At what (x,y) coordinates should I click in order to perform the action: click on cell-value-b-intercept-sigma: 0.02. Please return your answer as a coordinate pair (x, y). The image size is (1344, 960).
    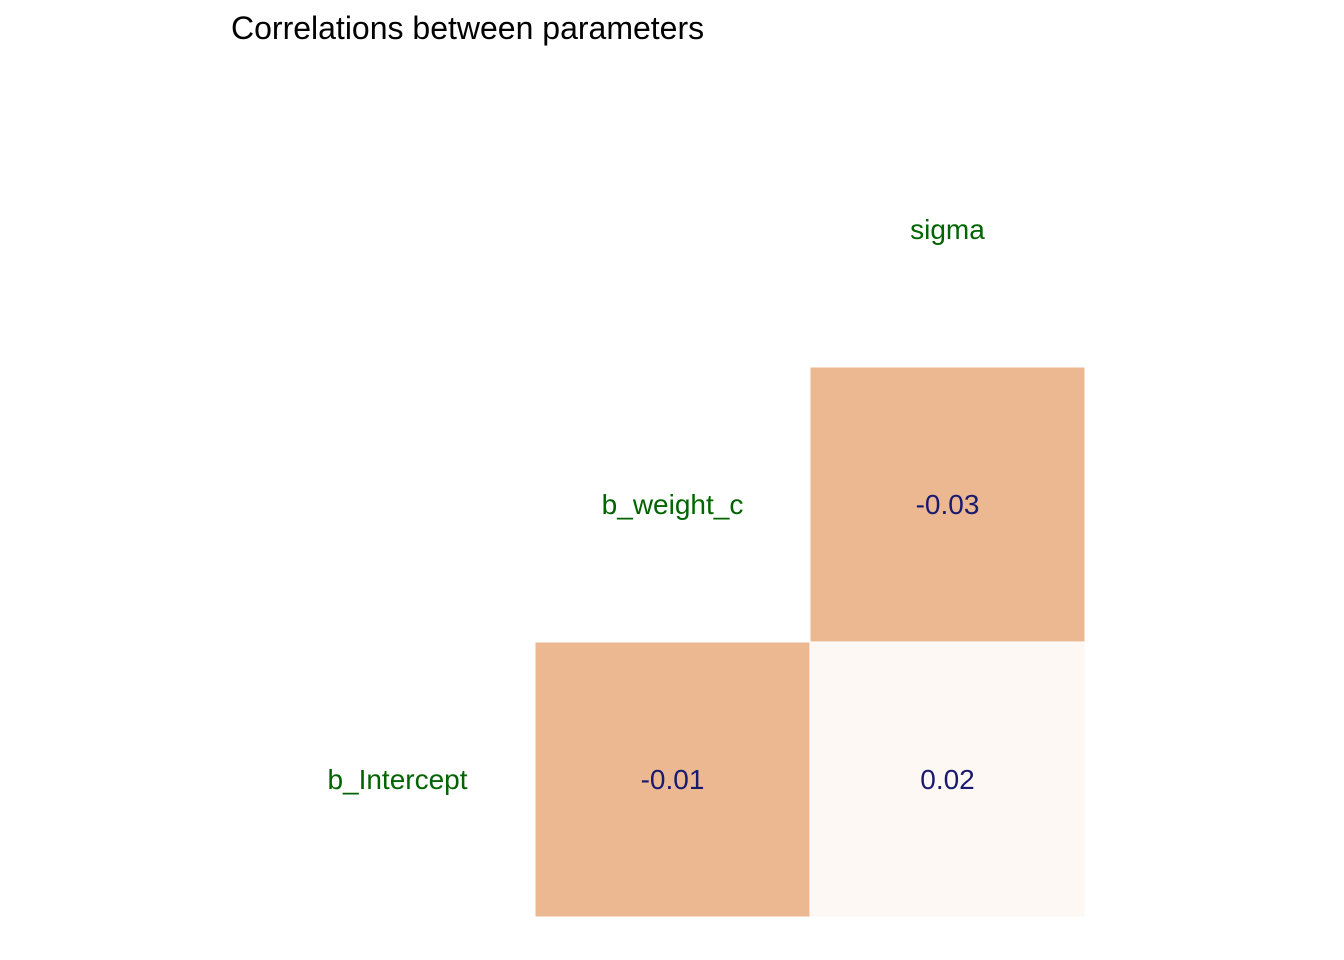
    Looking at the image, I should click on (947, 779).